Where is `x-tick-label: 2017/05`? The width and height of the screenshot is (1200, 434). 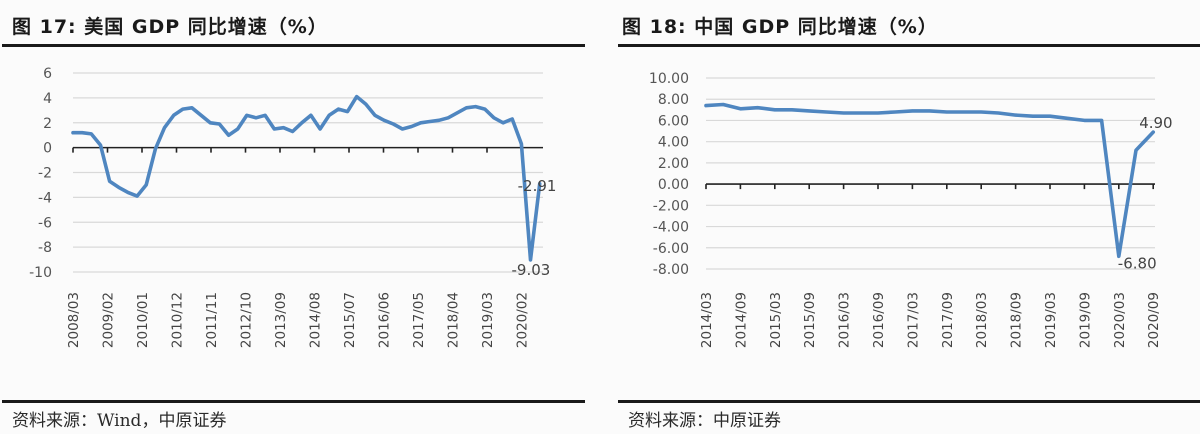 x-tick-label: 2017/05 is located at coordinates (419, 320).